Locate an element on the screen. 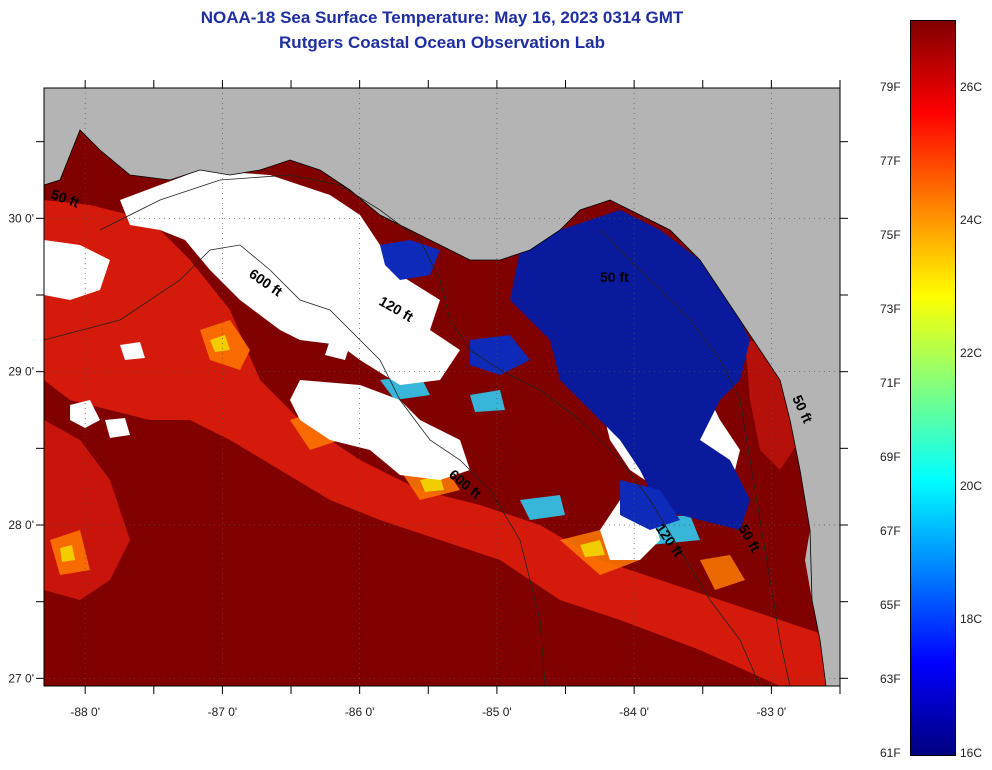 Image resolution: width=992 pixels, height=770 pixels. cyan-spots is located at coordinates (540, 460).